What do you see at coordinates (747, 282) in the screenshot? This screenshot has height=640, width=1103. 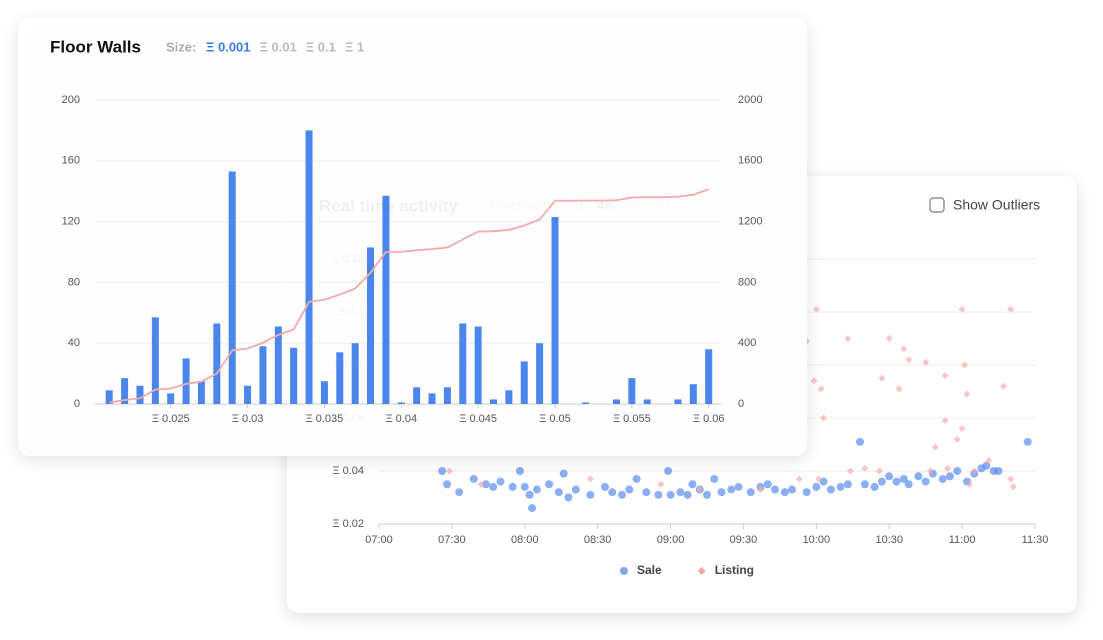 I see `y2-tick-label: 800` at bounding box center [747, 282].